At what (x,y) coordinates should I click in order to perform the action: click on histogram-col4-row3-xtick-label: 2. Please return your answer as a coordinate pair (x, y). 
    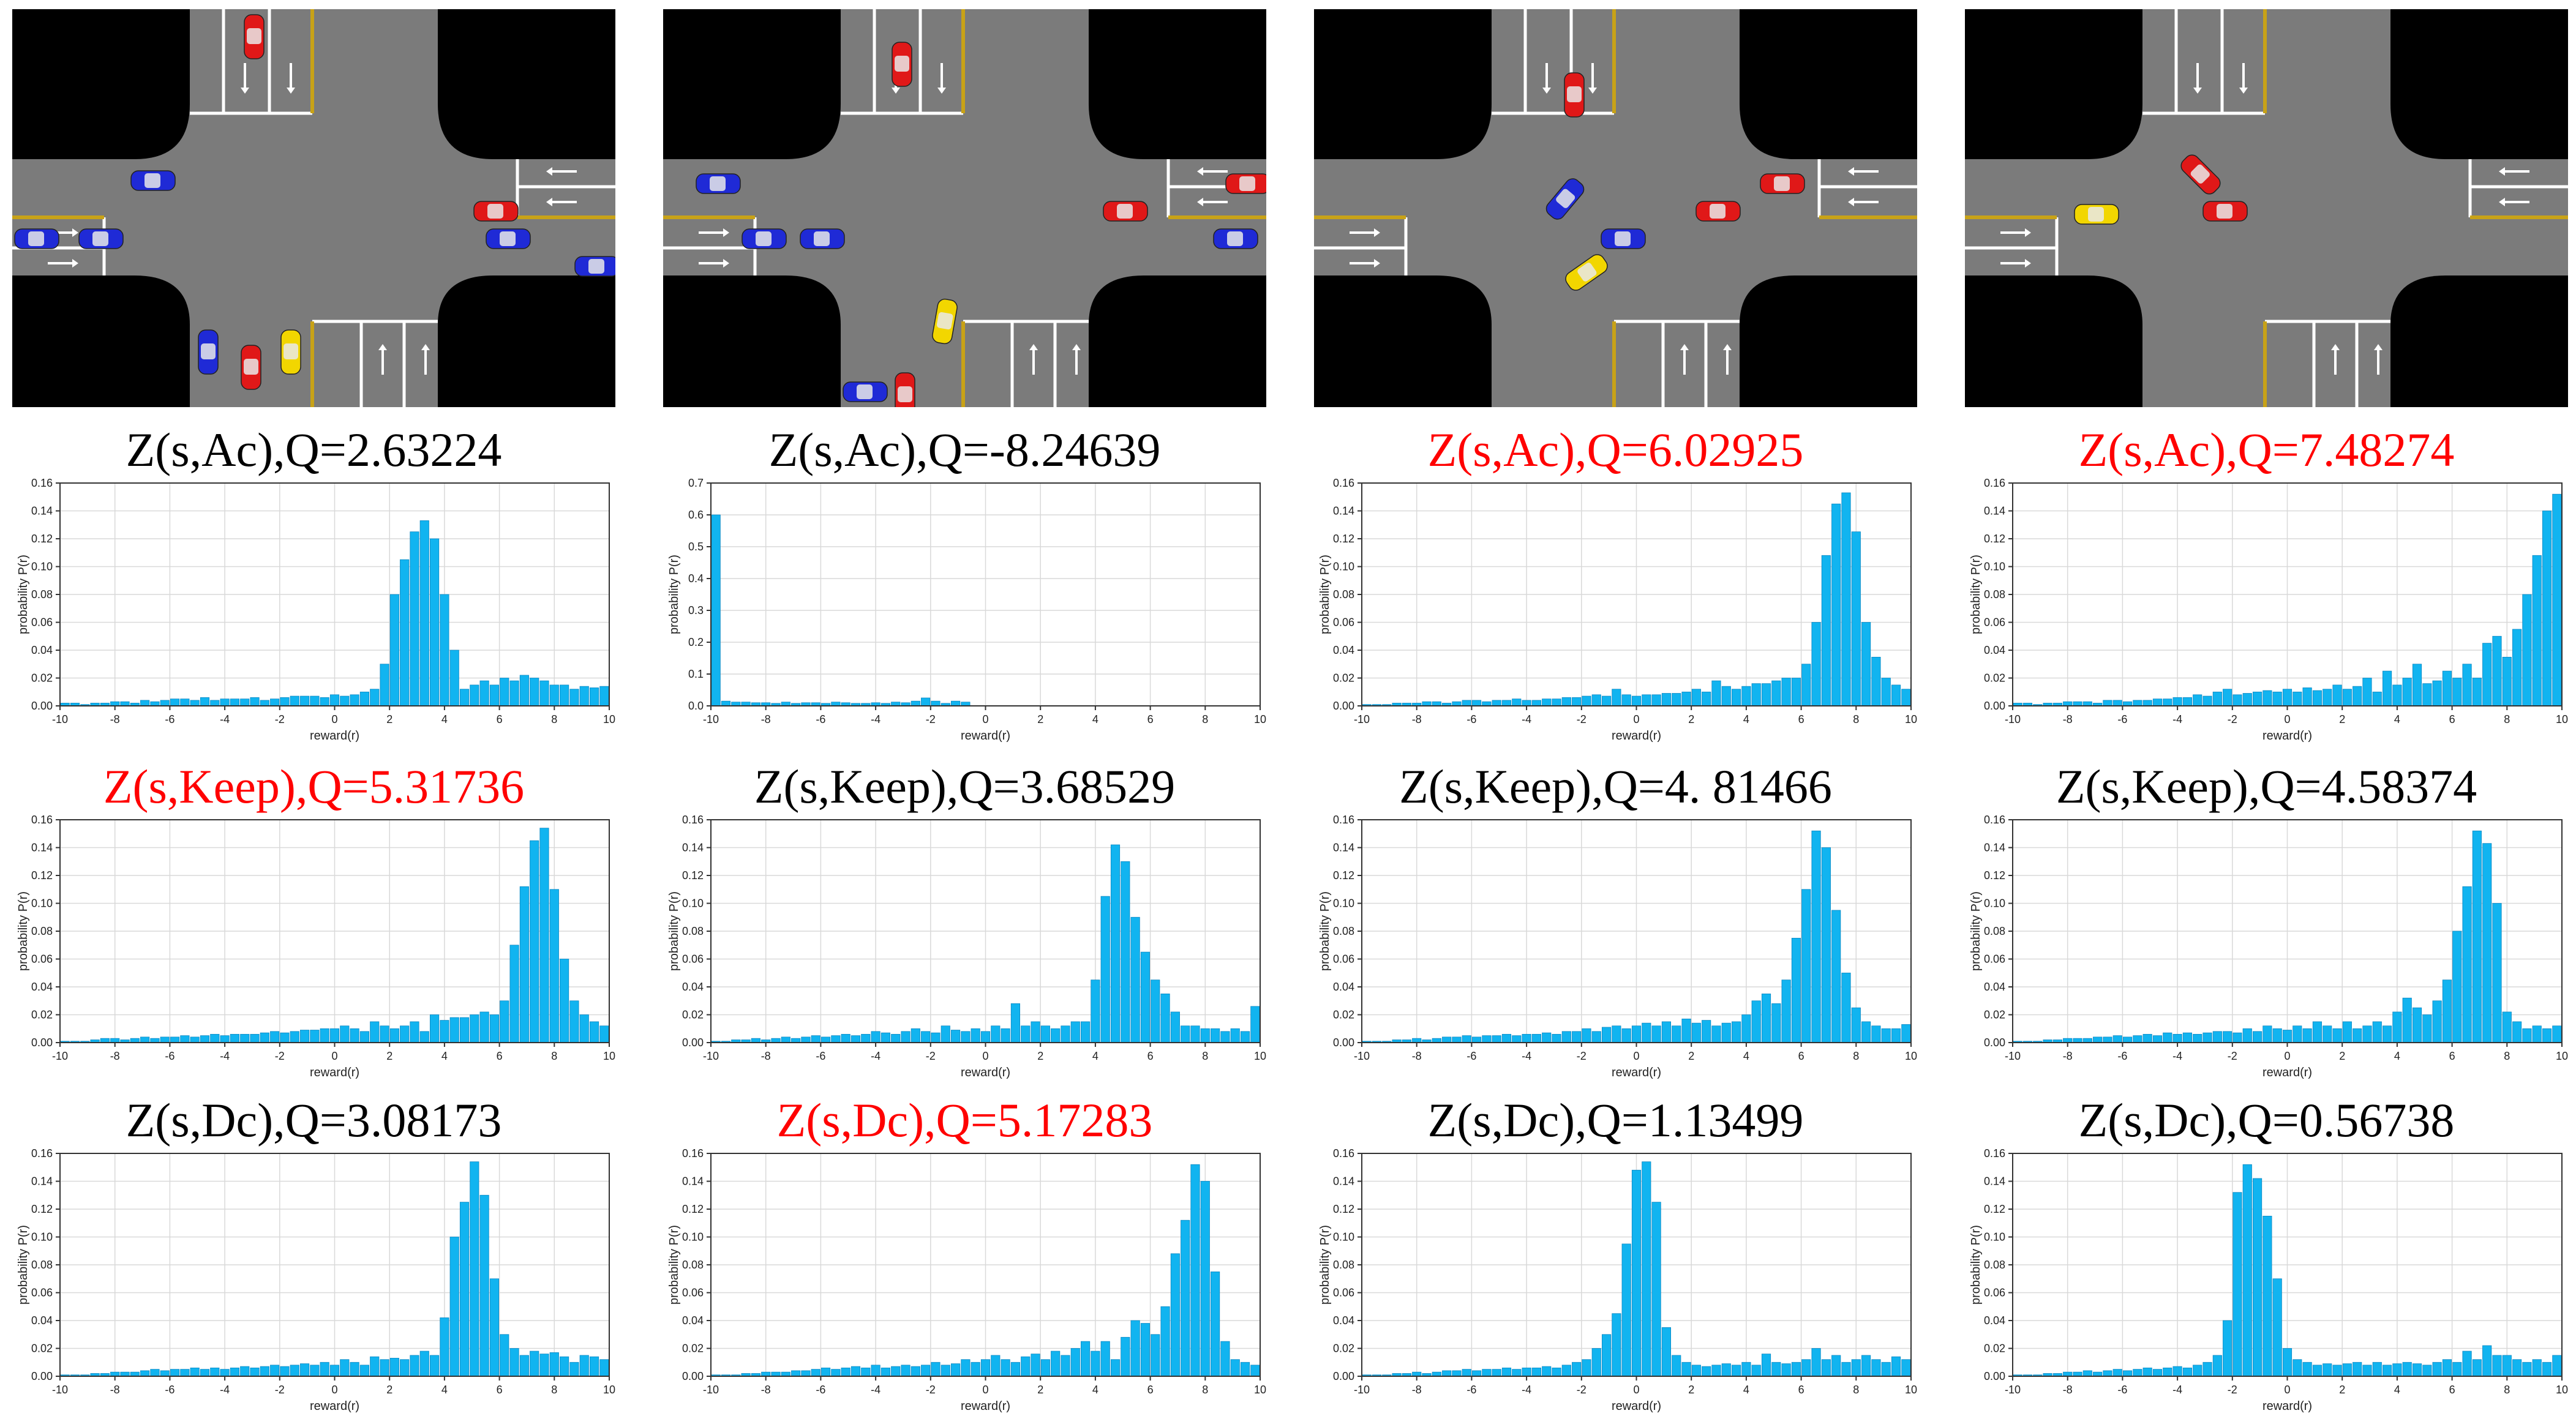
    Looking at the image, I should click on (2342, 1390).